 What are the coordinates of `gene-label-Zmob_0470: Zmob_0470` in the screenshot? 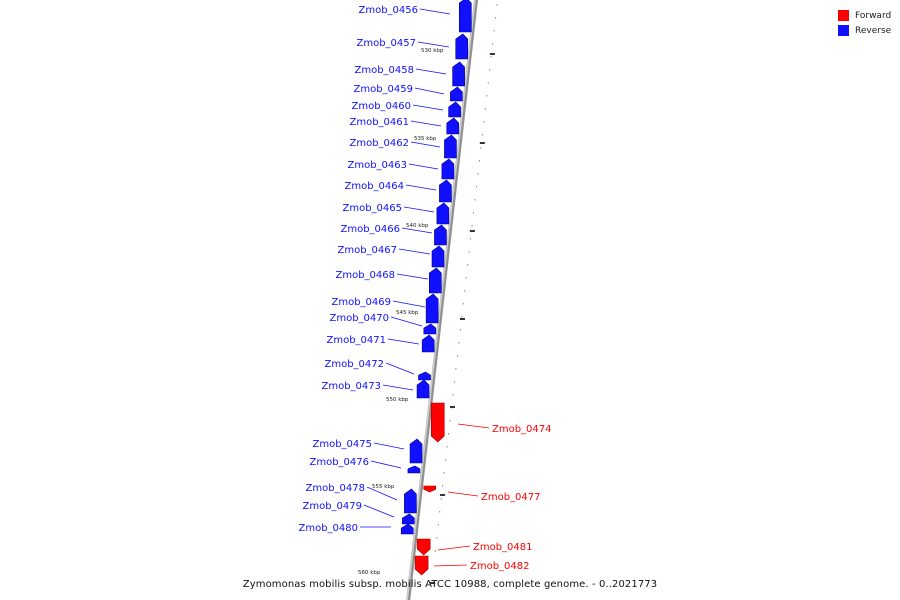 It's located at (359, 318).